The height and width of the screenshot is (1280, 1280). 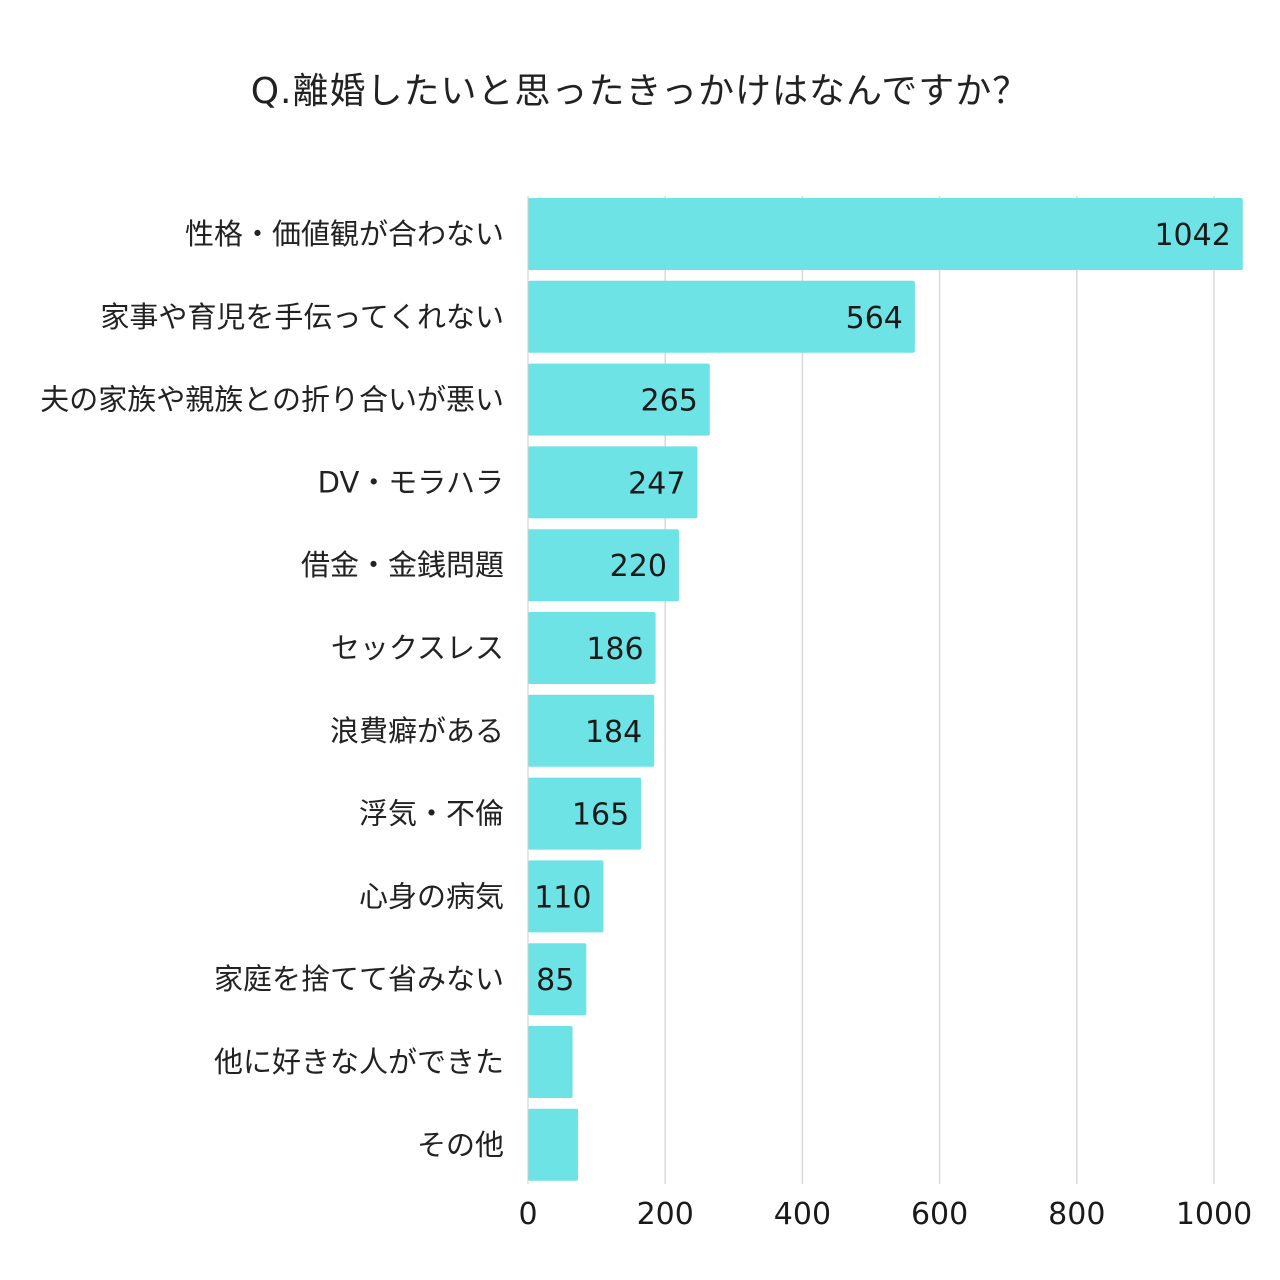 I want to click on category-label: 夫の家族や親族との折り合いが悪い, so click(x=272, y=400).